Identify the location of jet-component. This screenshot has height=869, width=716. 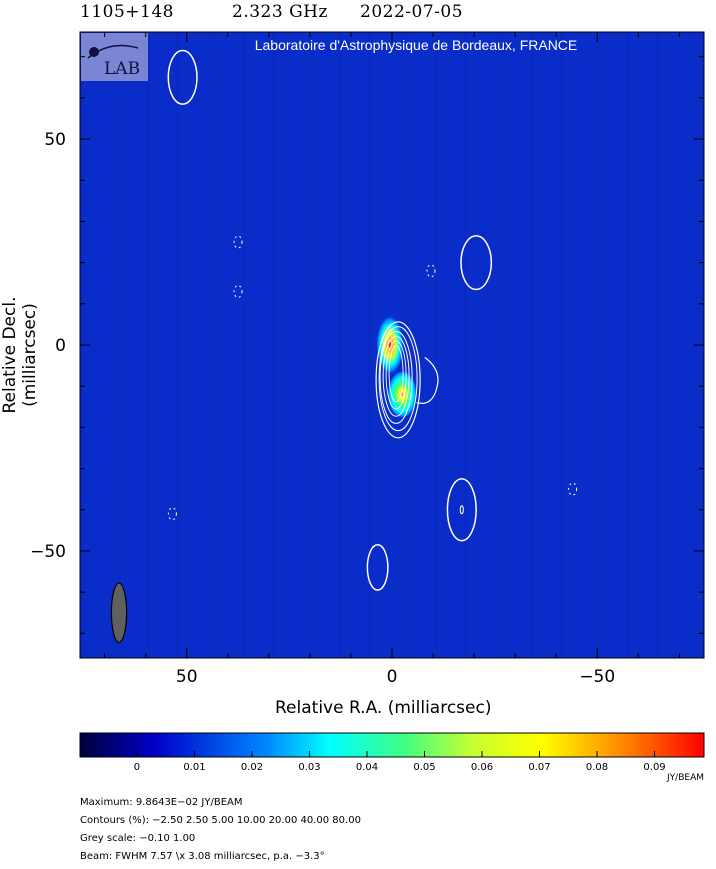
(402, 394).